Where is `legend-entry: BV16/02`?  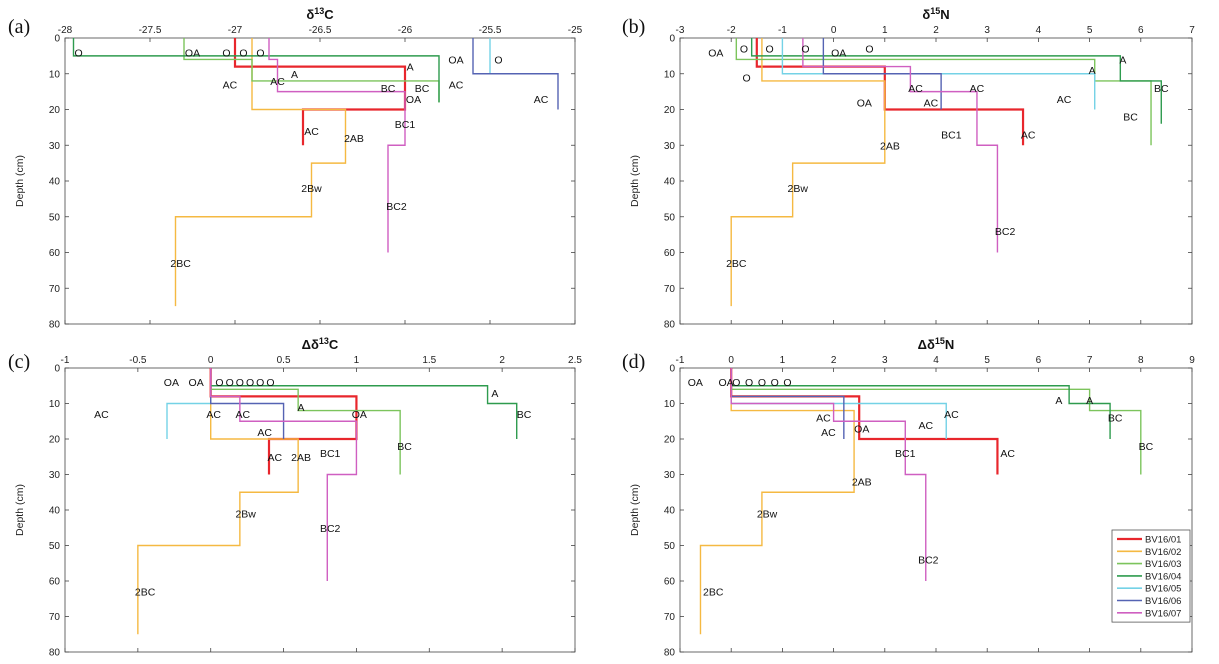
legend-entry: BV16/02 is located at coordinates (1163, 552).